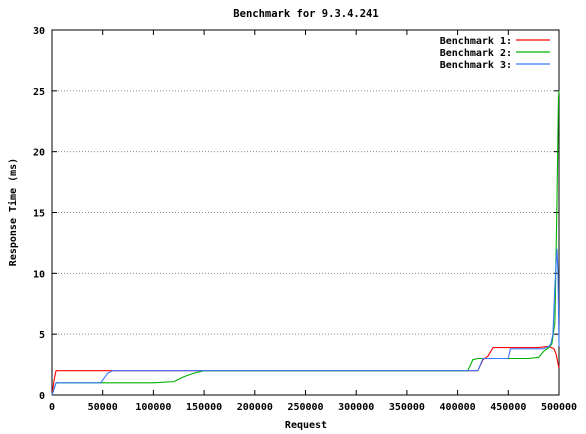 The image size is (586, 434). I want to click on x-tick-label: 400000, so click(458, 407).